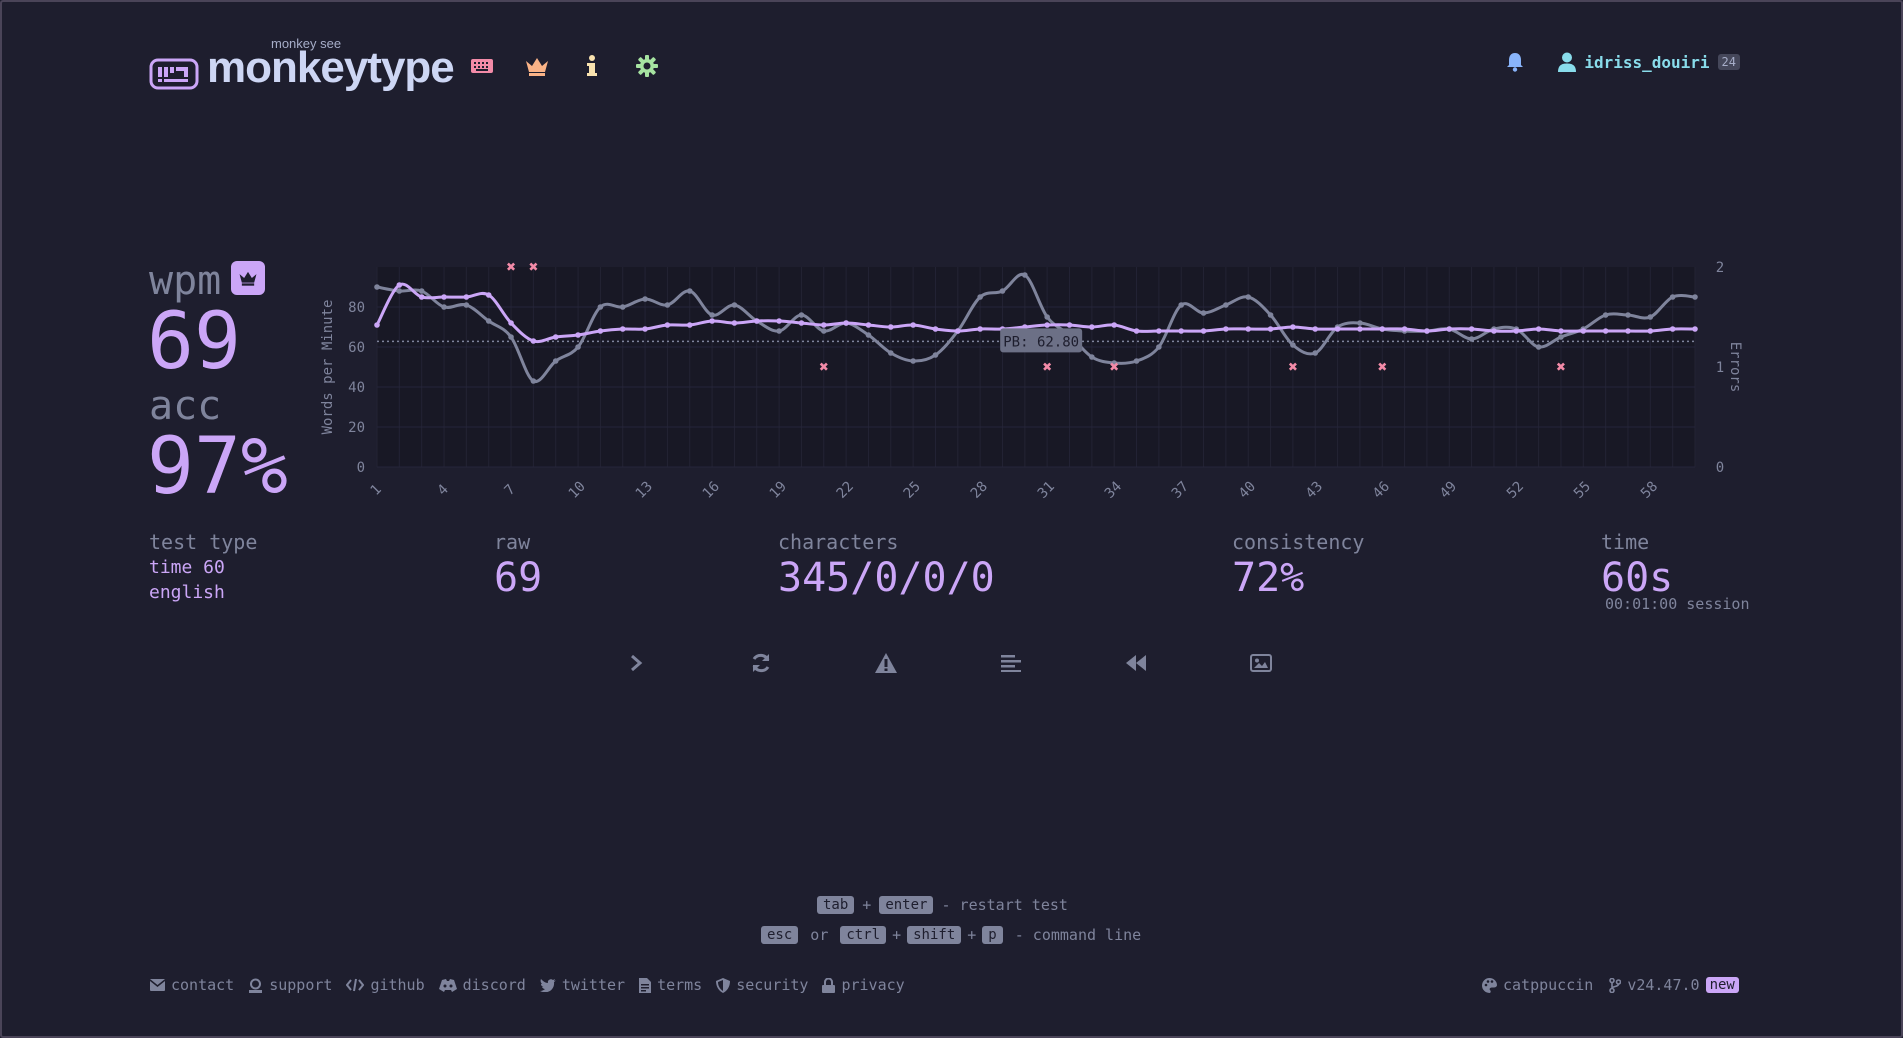 The height and width of the screenshot is (1038, 1903). I want to click on terms-link: terms, so click(670, 985).